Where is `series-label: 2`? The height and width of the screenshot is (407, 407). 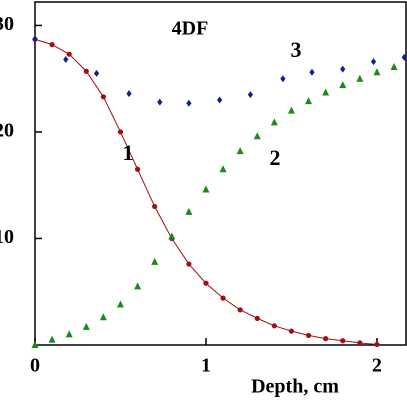 series-label: 2 is located at coordinates (275, 157).